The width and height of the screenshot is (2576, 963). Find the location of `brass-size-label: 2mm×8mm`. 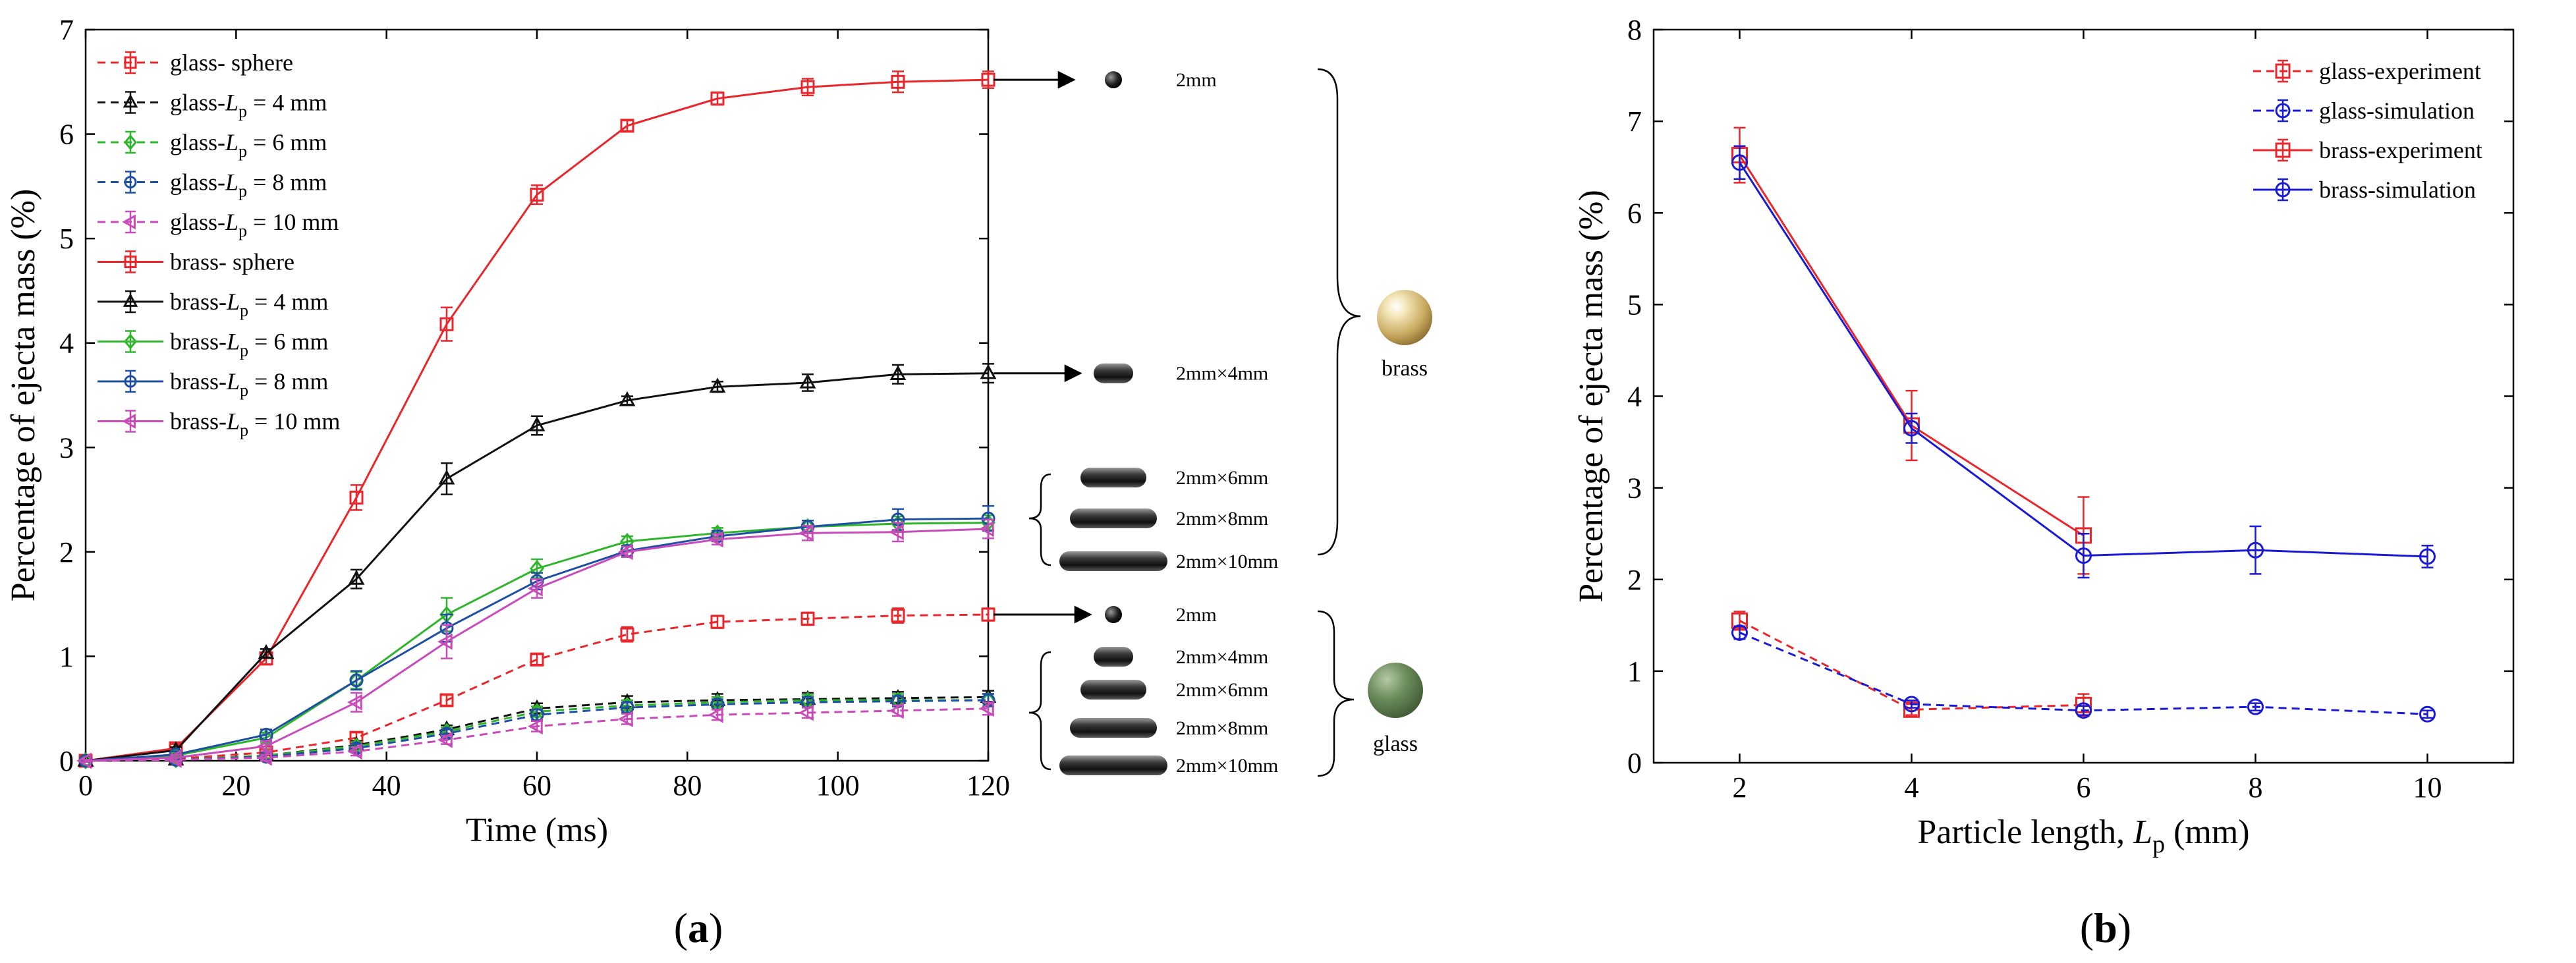

brass-size-label: 2mm×8mm is located at coordinates (1222, 519).